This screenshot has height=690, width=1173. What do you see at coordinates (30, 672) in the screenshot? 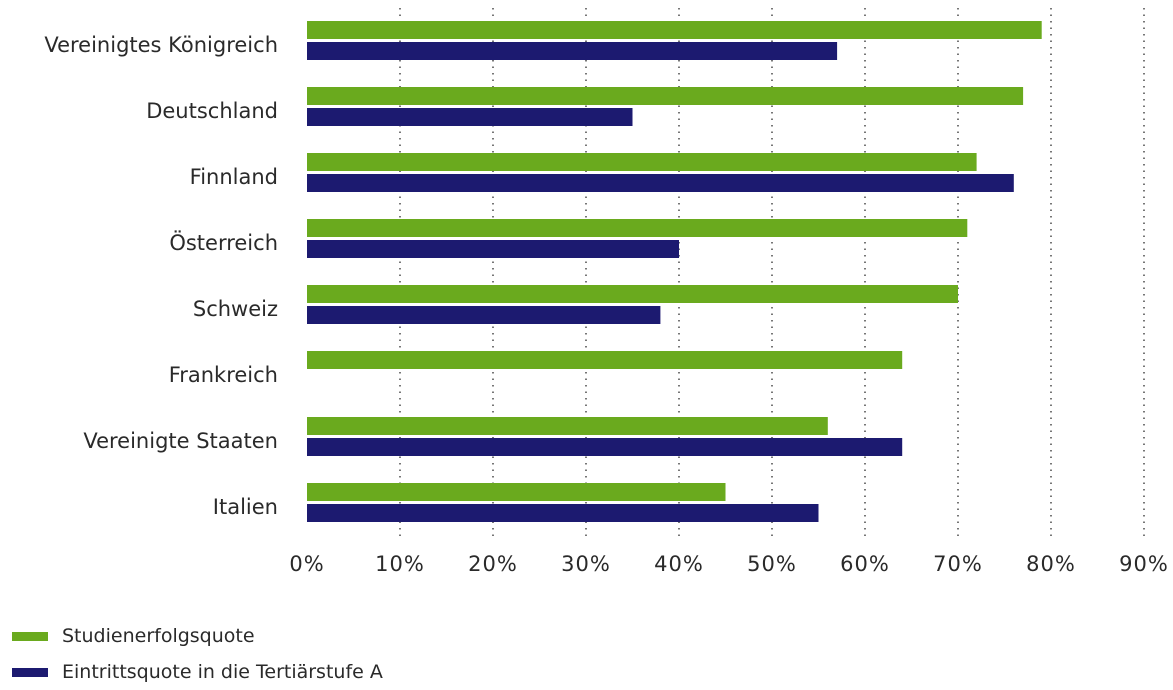
I see `legend-swatch-navy` at bounding box center [30, 672].